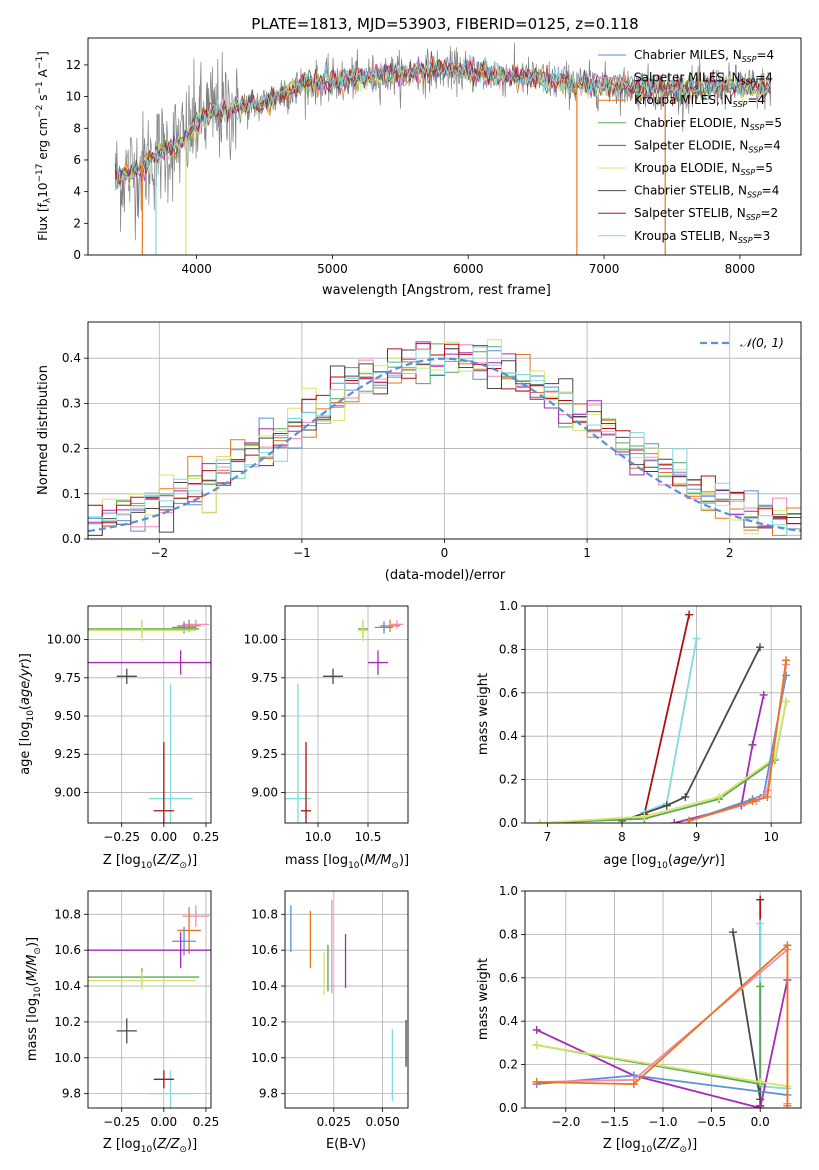 Image resolution: width=819 pixels, height=1170 pixels. What do you see at coordinates (67, 986) in the screenshot?
I see `y-tick-label: 10.4` at bounding box center [67, 986].